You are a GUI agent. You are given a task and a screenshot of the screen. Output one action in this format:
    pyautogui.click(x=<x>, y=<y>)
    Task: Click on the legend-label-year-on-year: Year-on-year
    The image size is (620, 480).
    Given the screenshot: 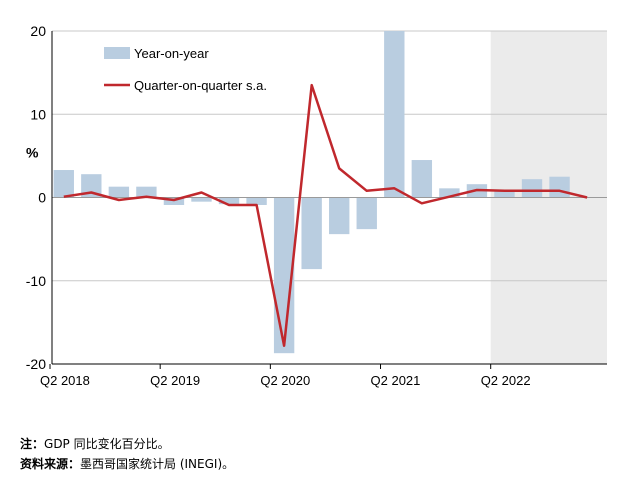 What is the action you would take?
    pyautogui.click(x=171, y=53)
    